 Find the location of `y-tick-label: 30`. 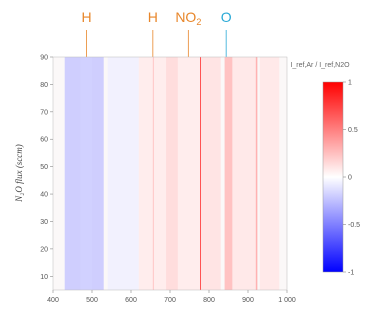

y-tick-label: 30 is located at coordinates (44, 222).